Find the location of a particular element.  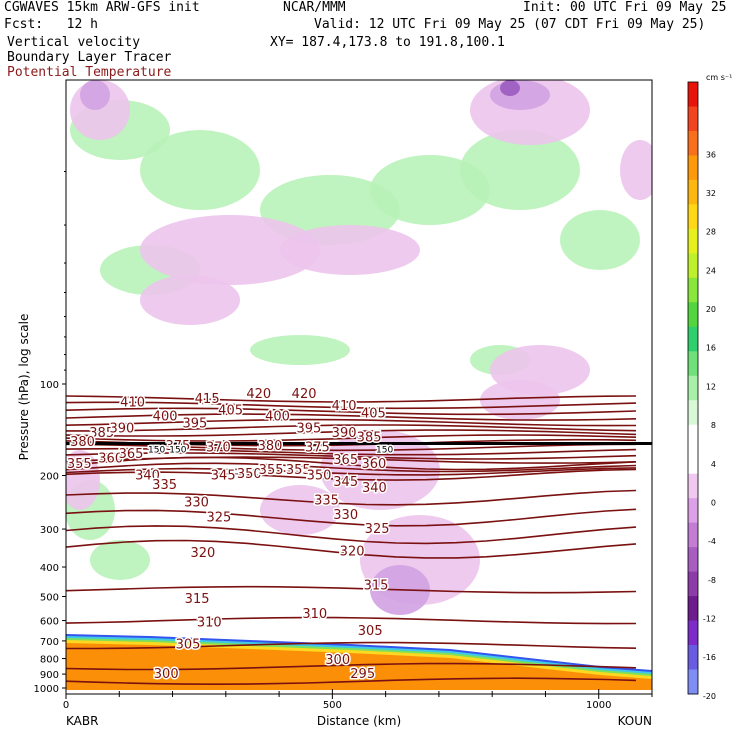

field-label-vertical-velocity: Vertical velocity is located at coordinates (74, 42).